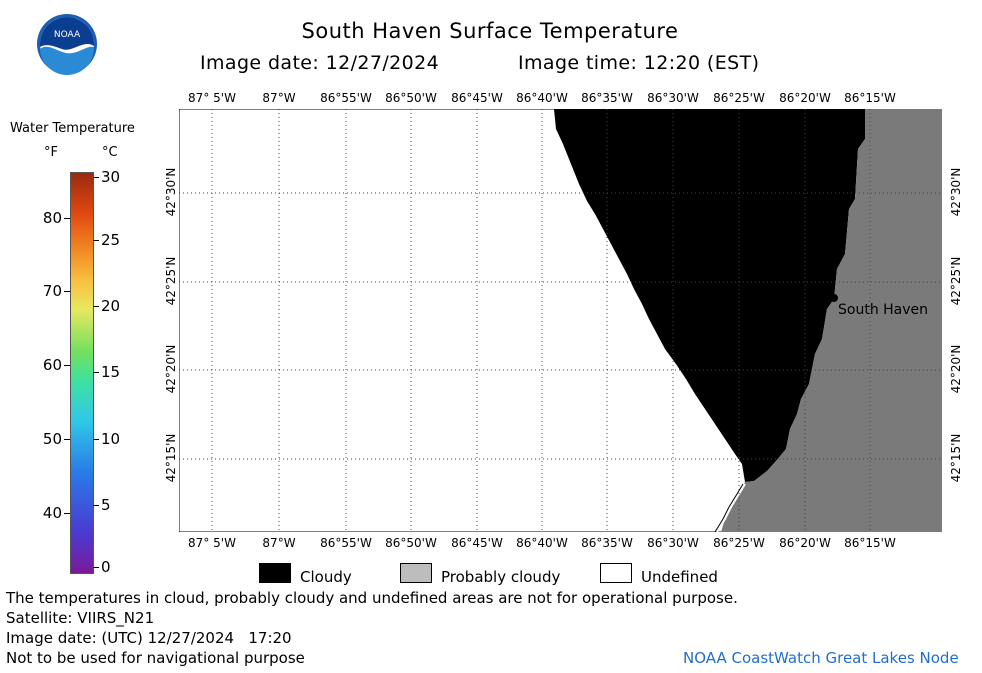 The image size is (982, 673). I want to click on noaa-logo: NOAA, so click(67, 44).